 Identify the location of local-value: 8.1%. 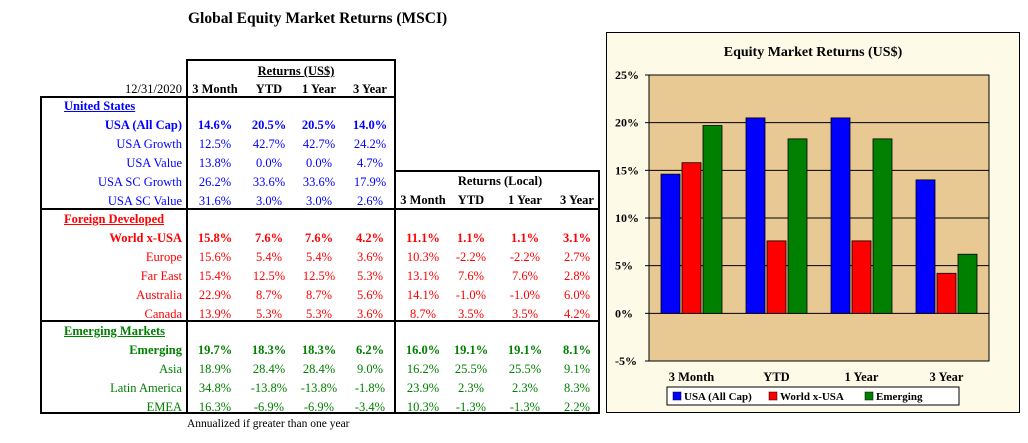
(577, 349).